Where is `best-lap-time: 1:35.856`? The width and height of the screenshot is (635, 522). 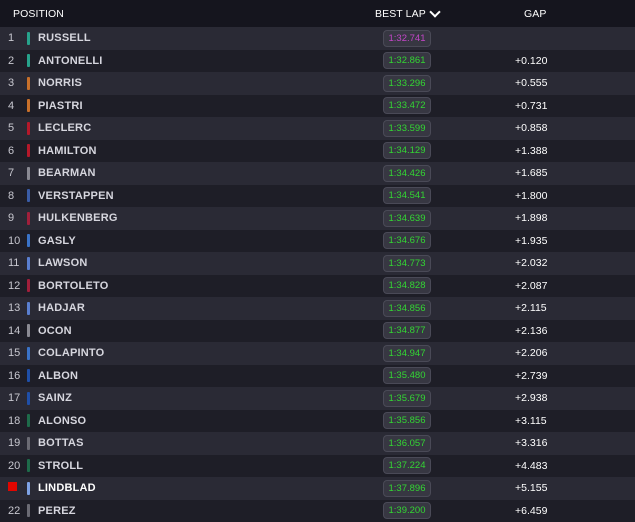
best-lap-time: 1:35.856 is located at coordinates (407, 421).